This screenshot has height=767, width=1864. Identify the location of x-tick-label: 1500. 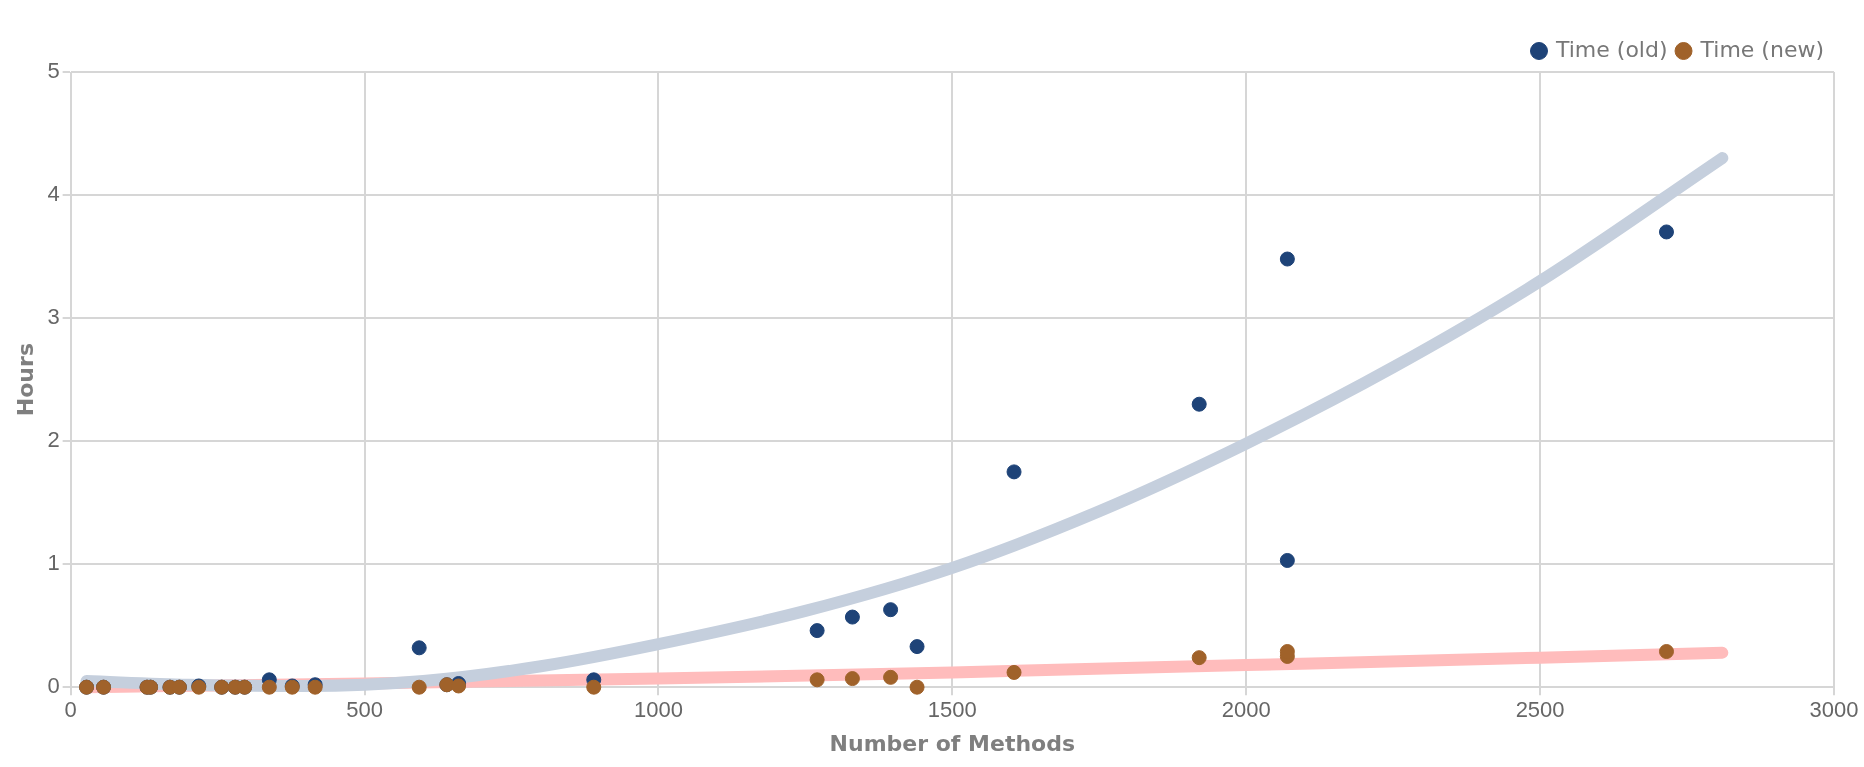
(952, 710).